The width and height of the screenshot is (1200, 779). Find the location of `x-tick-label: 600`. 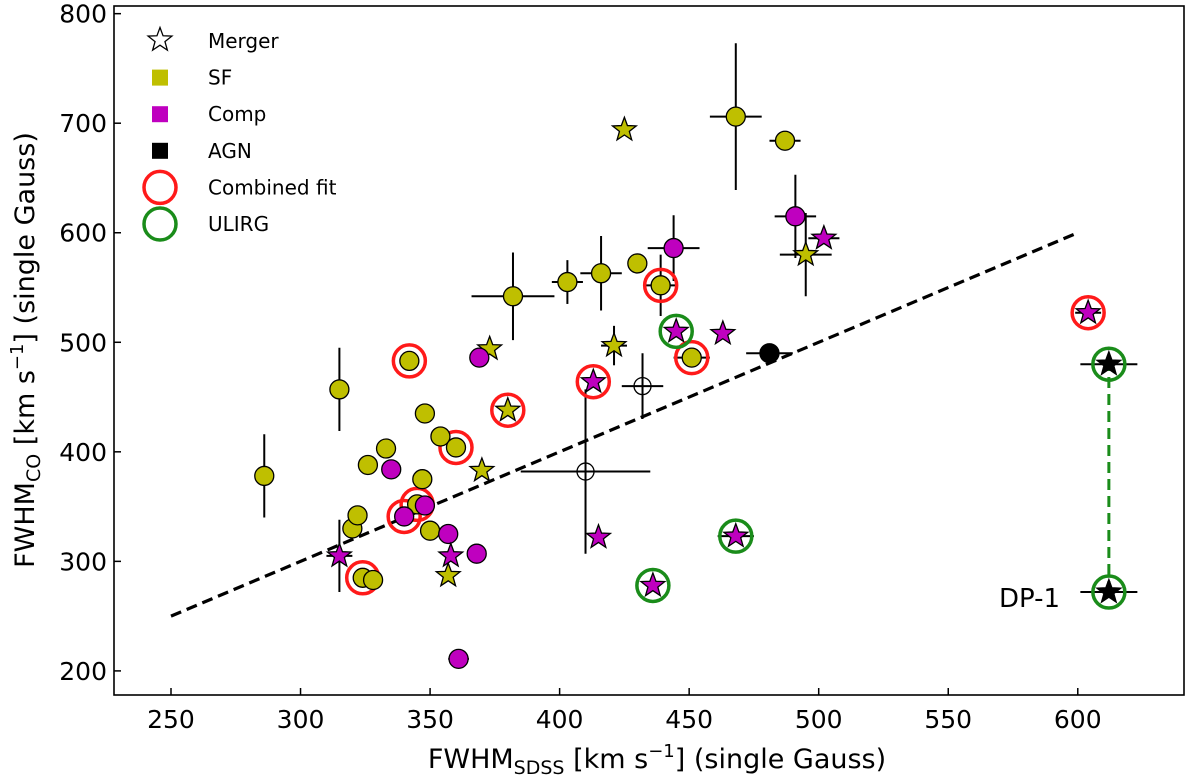

x-tick-label: 600 is located at coordinates (1078, 719).